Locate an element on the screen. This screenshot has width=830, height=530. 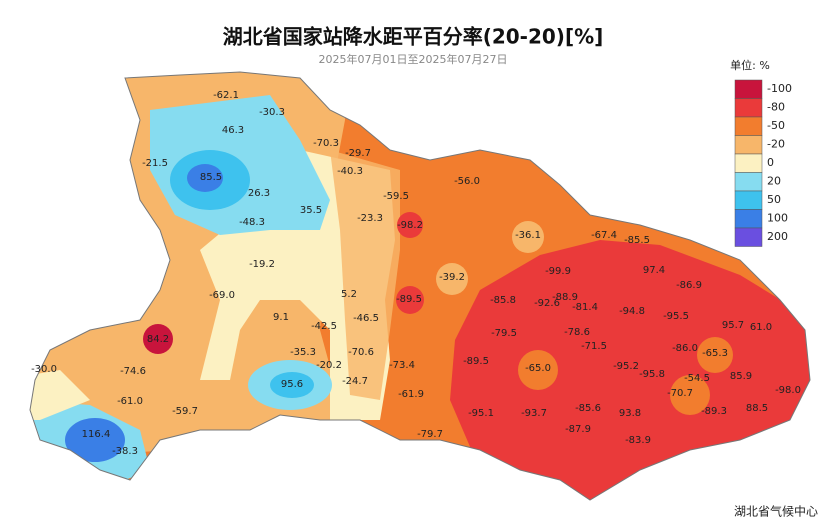
station-value: -48.3 is located at coordinates (252, 222).